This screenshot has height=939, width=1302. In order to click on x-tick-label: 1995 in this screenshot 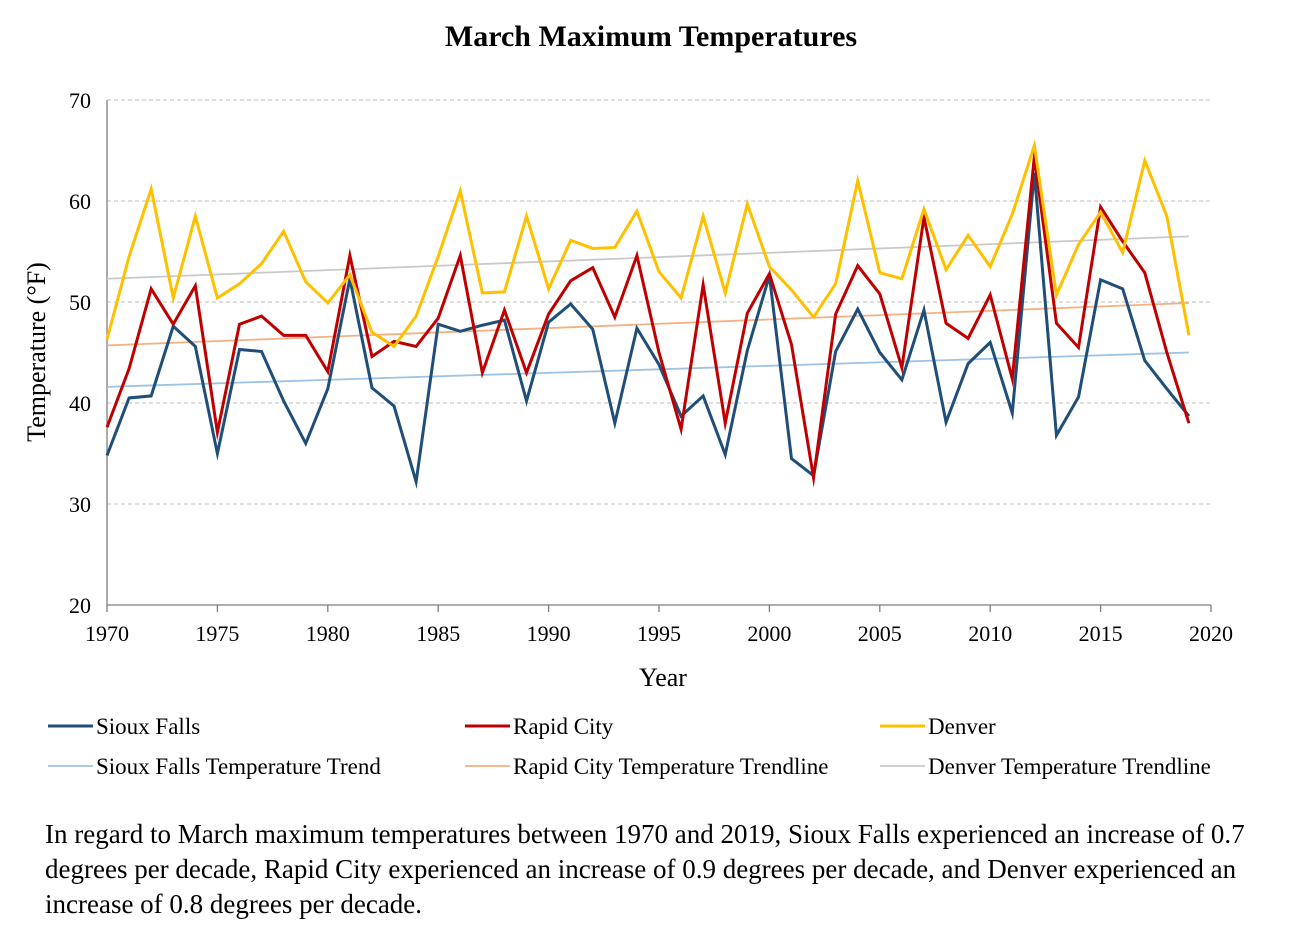, I will do `click(659, 633)`.